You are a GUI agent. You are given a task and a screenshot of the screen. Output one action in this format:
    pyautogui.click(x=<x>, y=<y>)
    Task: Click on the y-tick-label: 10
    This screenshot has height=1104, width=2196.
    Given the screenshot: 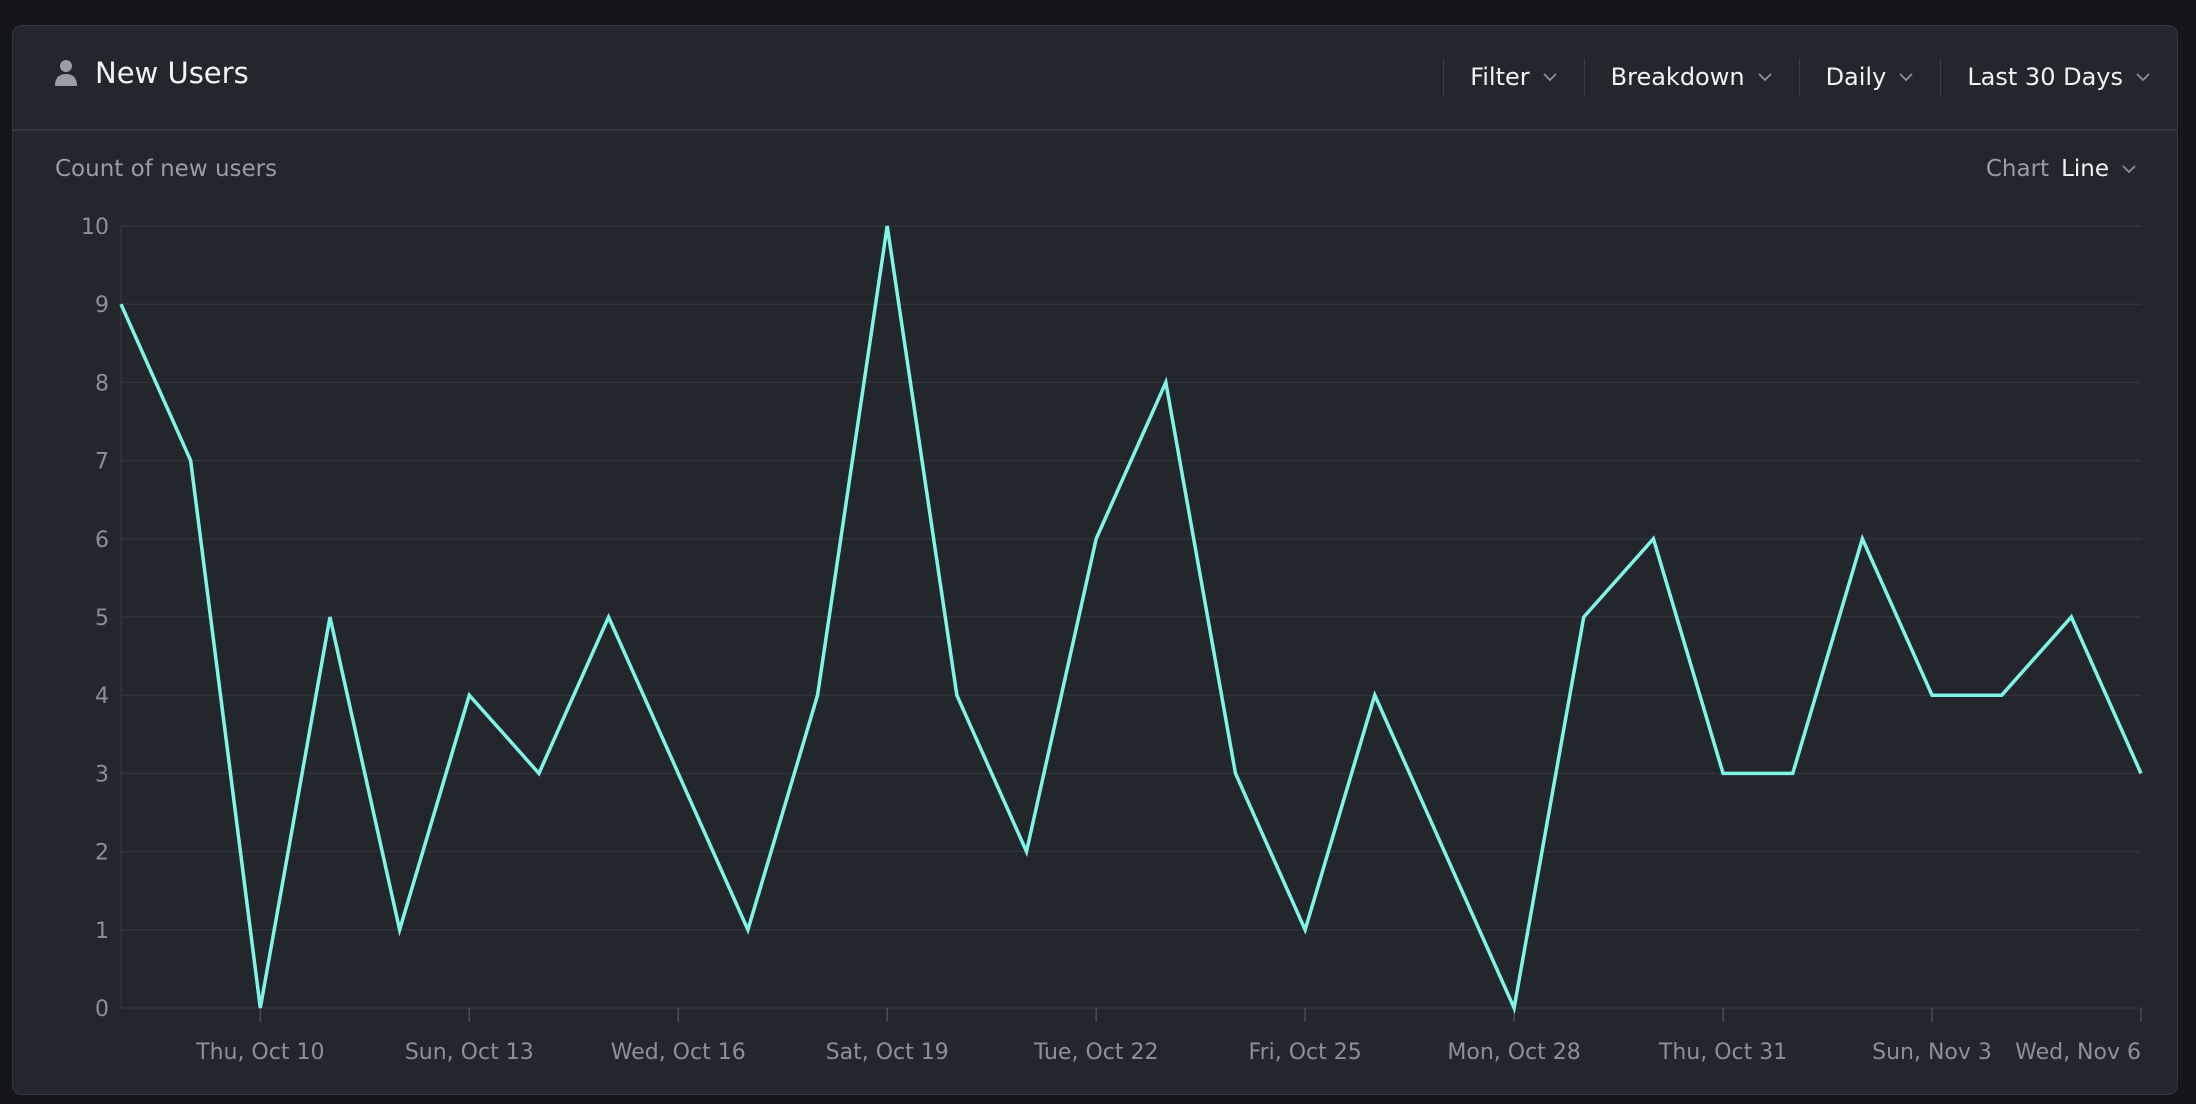 What is the action you would take?
    pyautogui.click(x=95, y=227)
    